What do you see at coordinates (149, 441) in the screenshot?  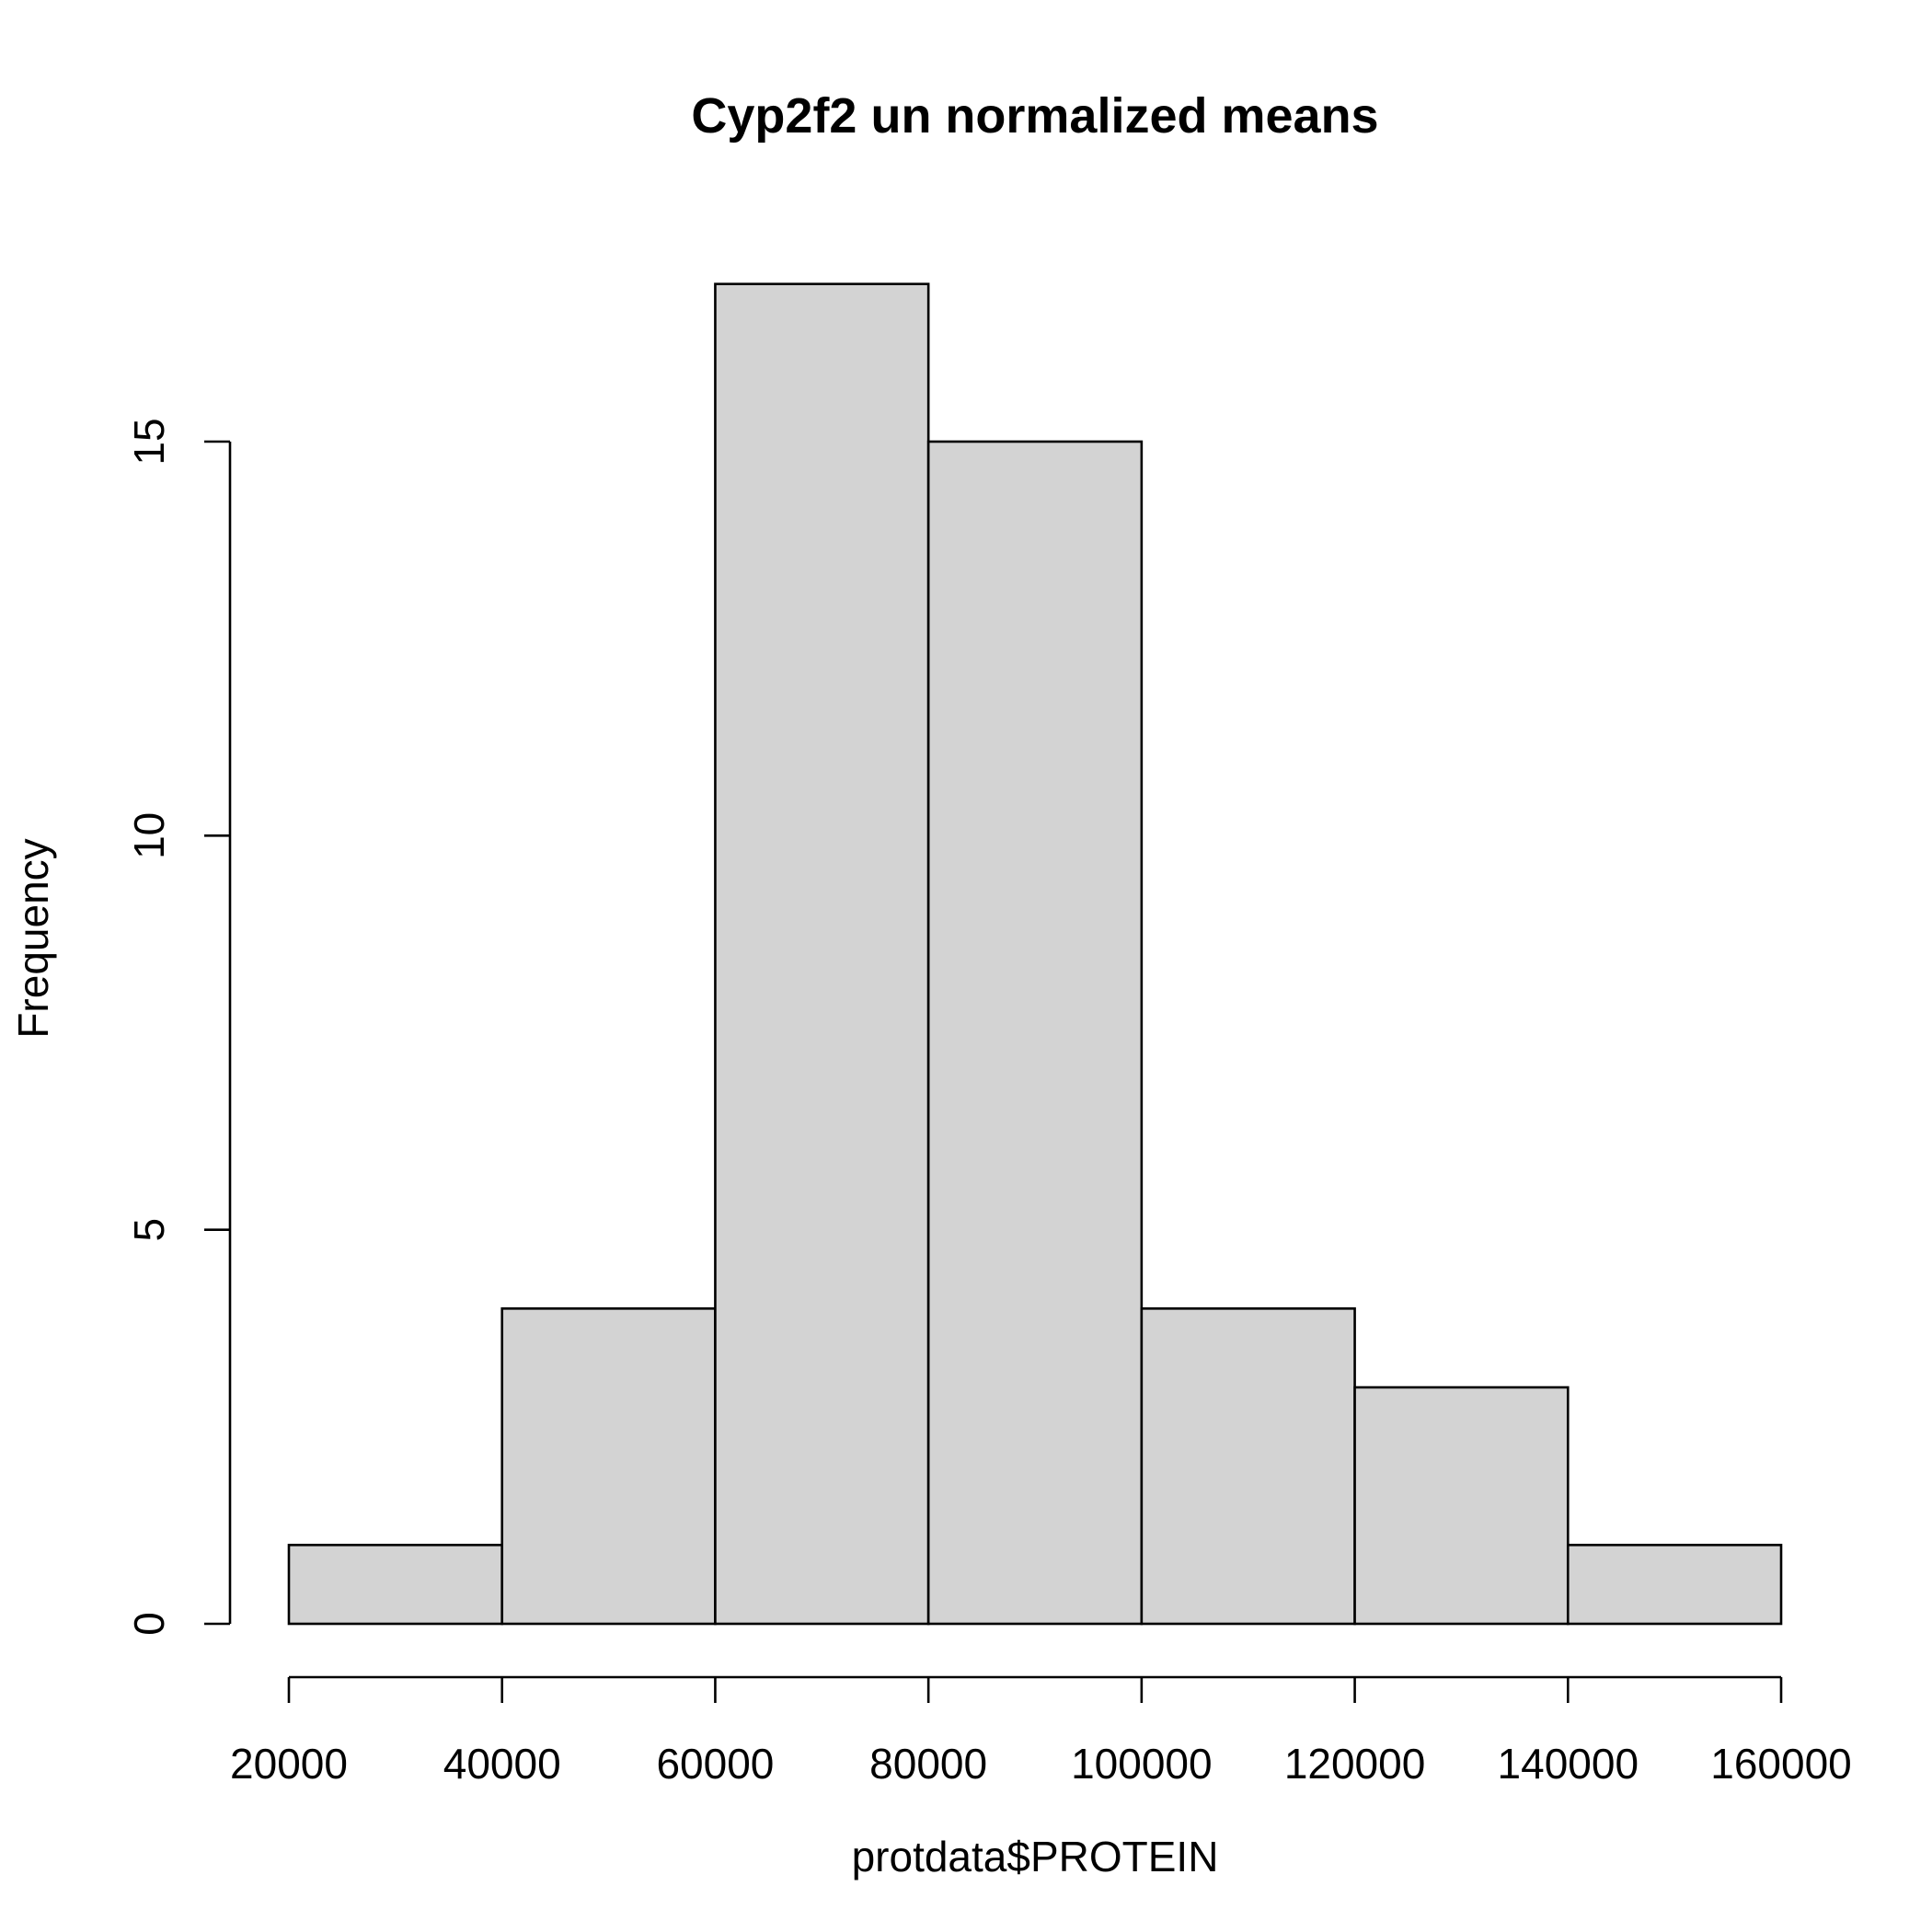 I see `y-tick-label: 15` at bounding box center [149, 441].